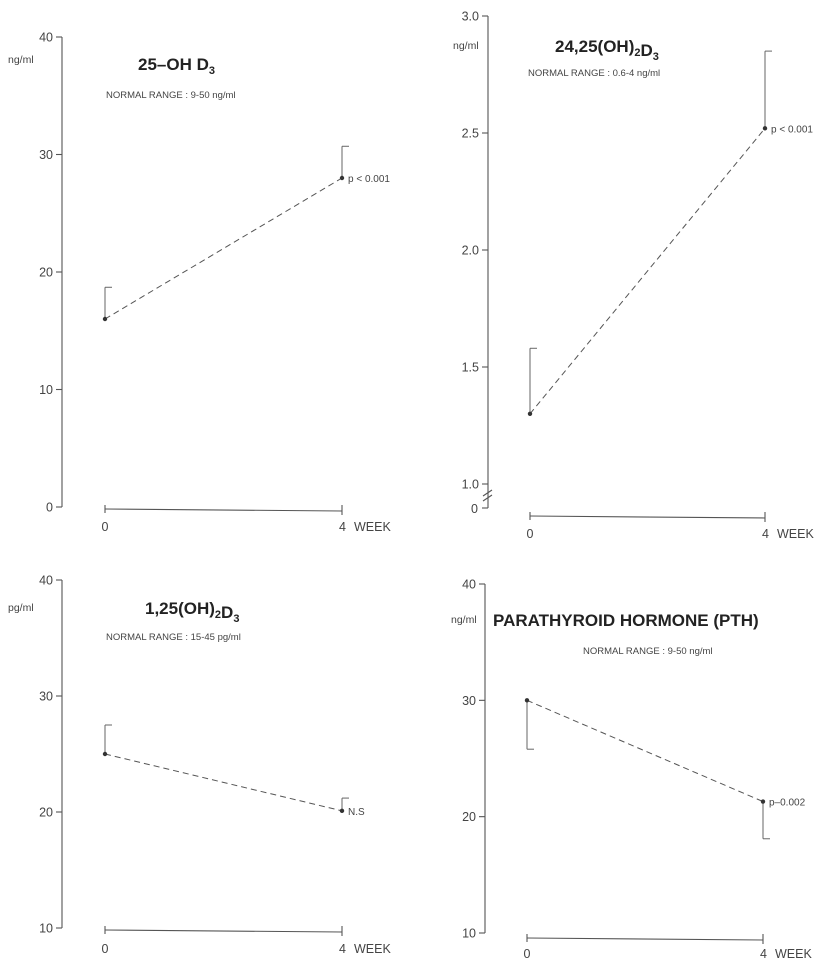 The width and height of the screenshot is (824, 965). I want to click on panel2-y-tick-label: 2.5, so click(470, 134).